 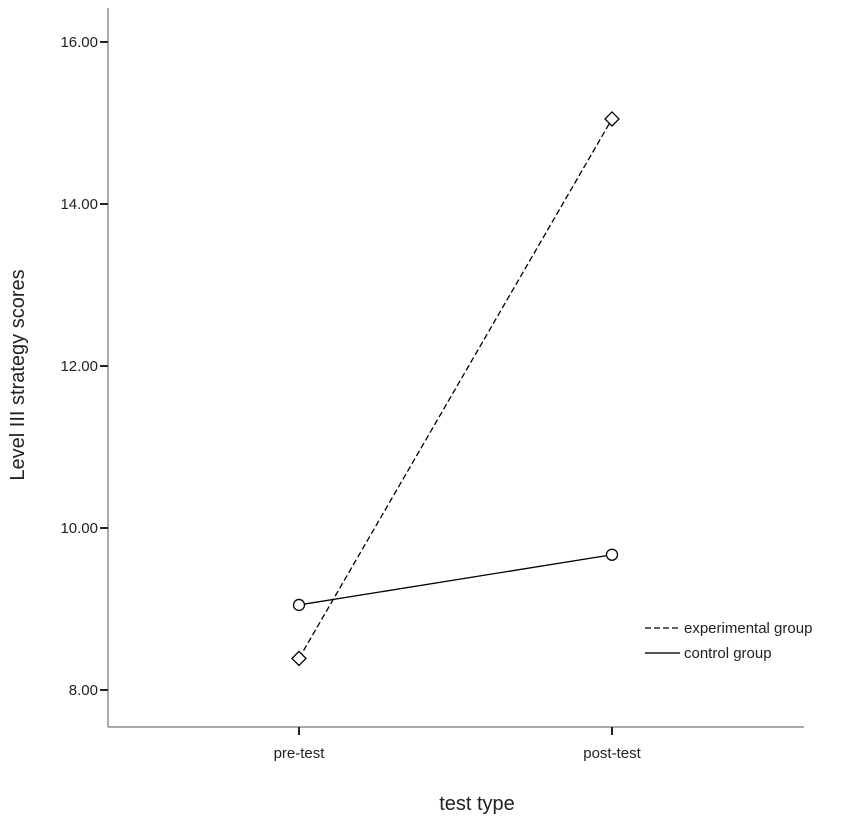 What do you see at coordinates (79, 204) in the screenshot?
I see `y-tick-label: 14.00` at bounding box center [79, 204].